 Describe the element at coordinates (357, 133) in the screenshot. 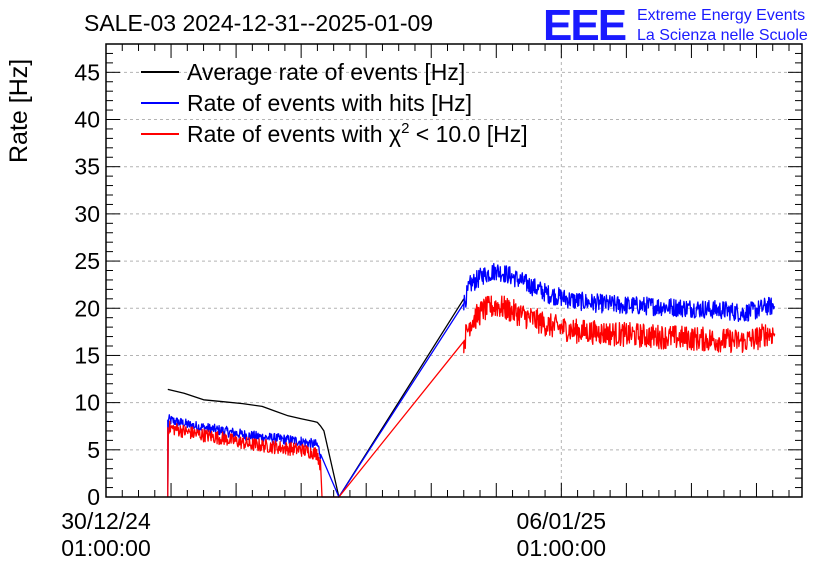

I see `legend-label-3: Rate of events with χ2 < 10.0 [Hz]` at that location.